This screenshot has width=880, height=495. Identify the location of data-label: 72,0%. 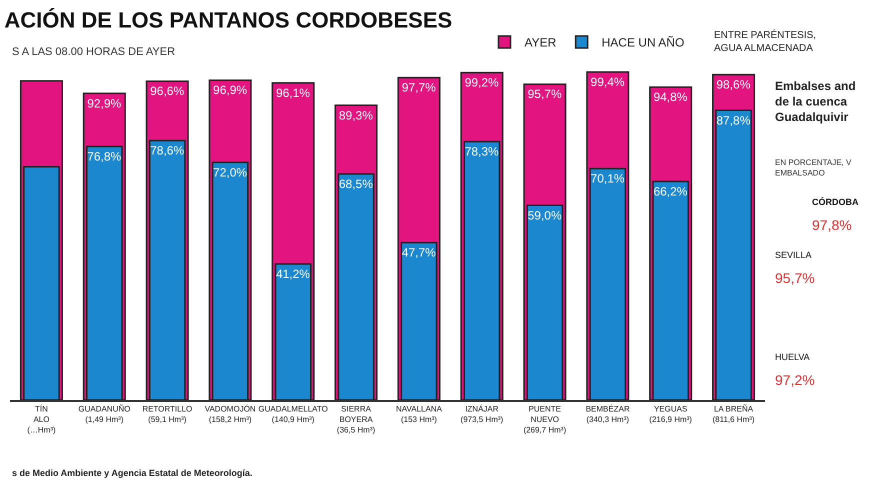
(230, 172).